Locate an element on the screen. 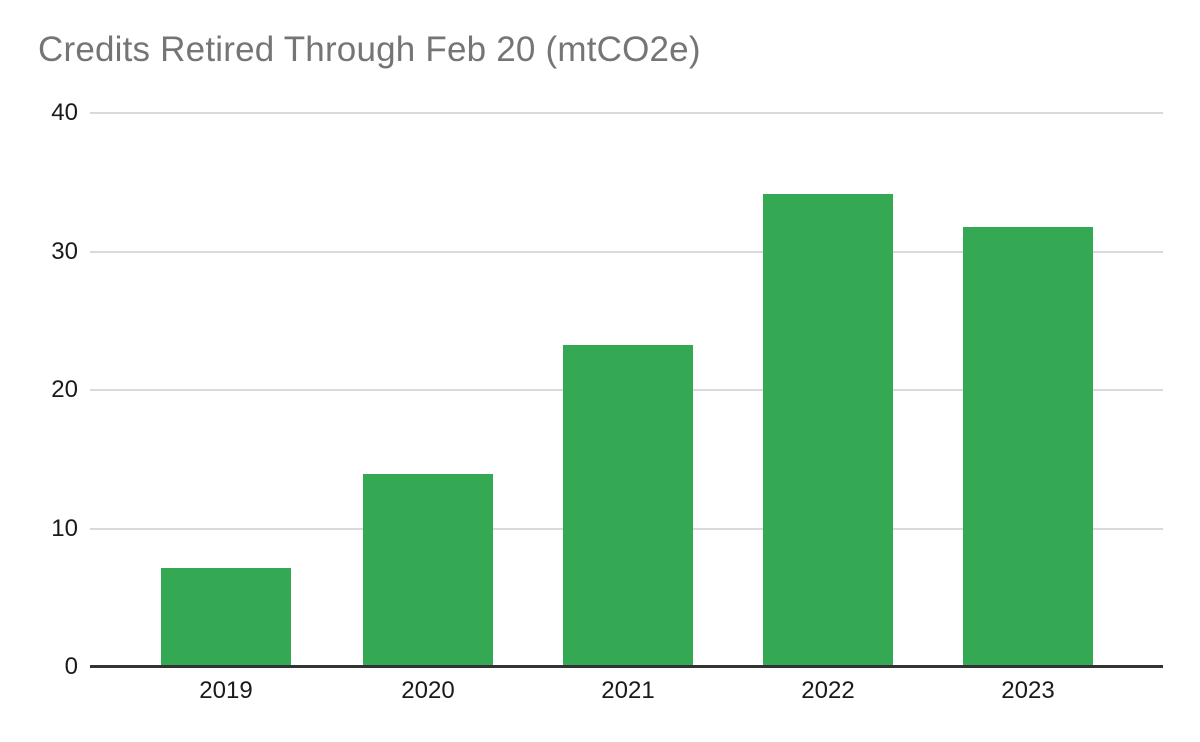 The width and height of the screenshot is (1200, 742). chart-title: Credits Retired Through Feb 20 (mtCO2e) is located at coordinates (369, 49).